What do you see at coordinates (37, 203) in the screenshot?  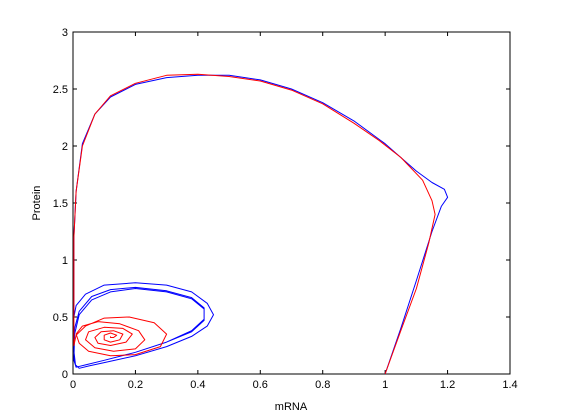 I see `y-axis-label: Protein` at bounding box center [37, 203].